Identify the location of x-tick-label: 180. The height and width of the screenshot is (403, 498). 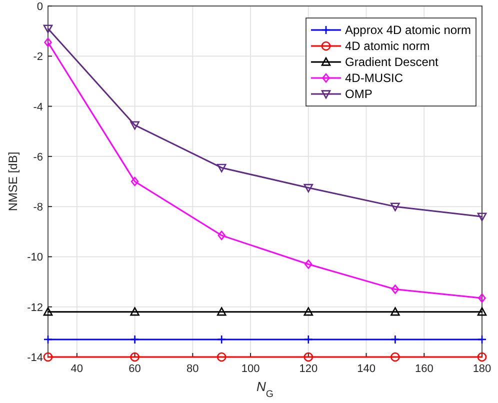
(482, 369).